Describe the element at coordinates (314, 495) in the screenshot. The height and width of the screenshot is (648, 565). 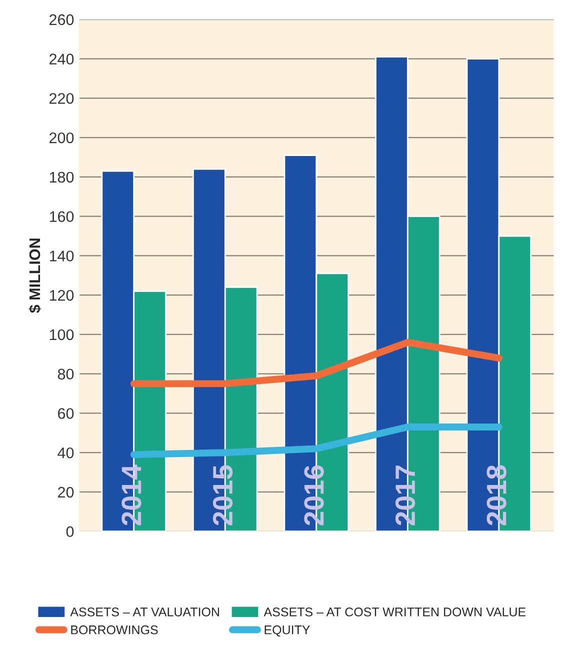
I see `x-tick-label: 2016` at that location.